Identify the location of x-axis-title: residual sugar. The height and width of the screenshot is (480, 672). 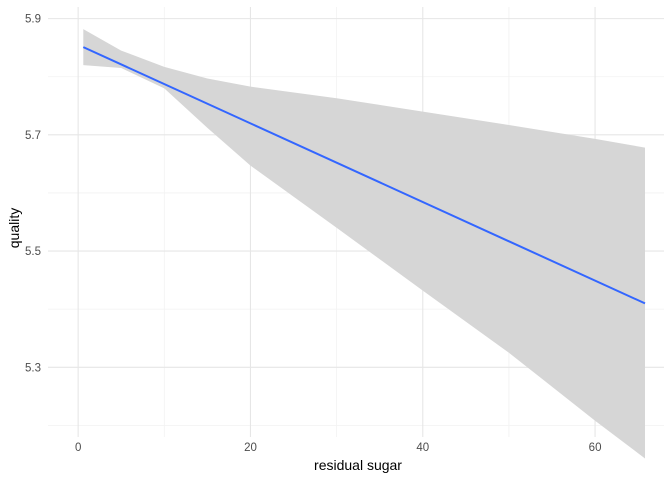
(358, 465).